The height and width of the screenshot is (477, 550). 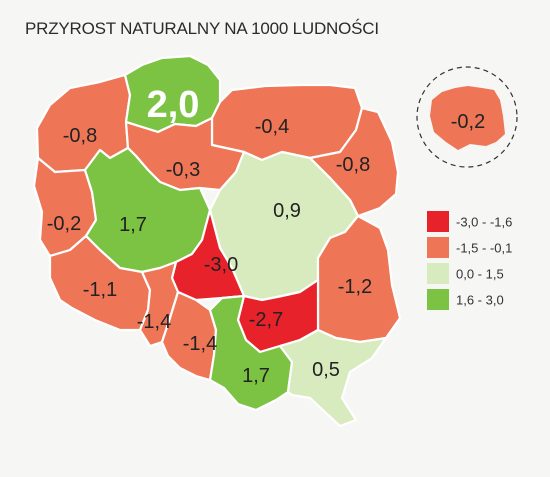 What do you see at coordinates (266, 320) in the screenshot?
I see `region-label-swietokrzyskie: -2,7` at bounding box center [266, 320].